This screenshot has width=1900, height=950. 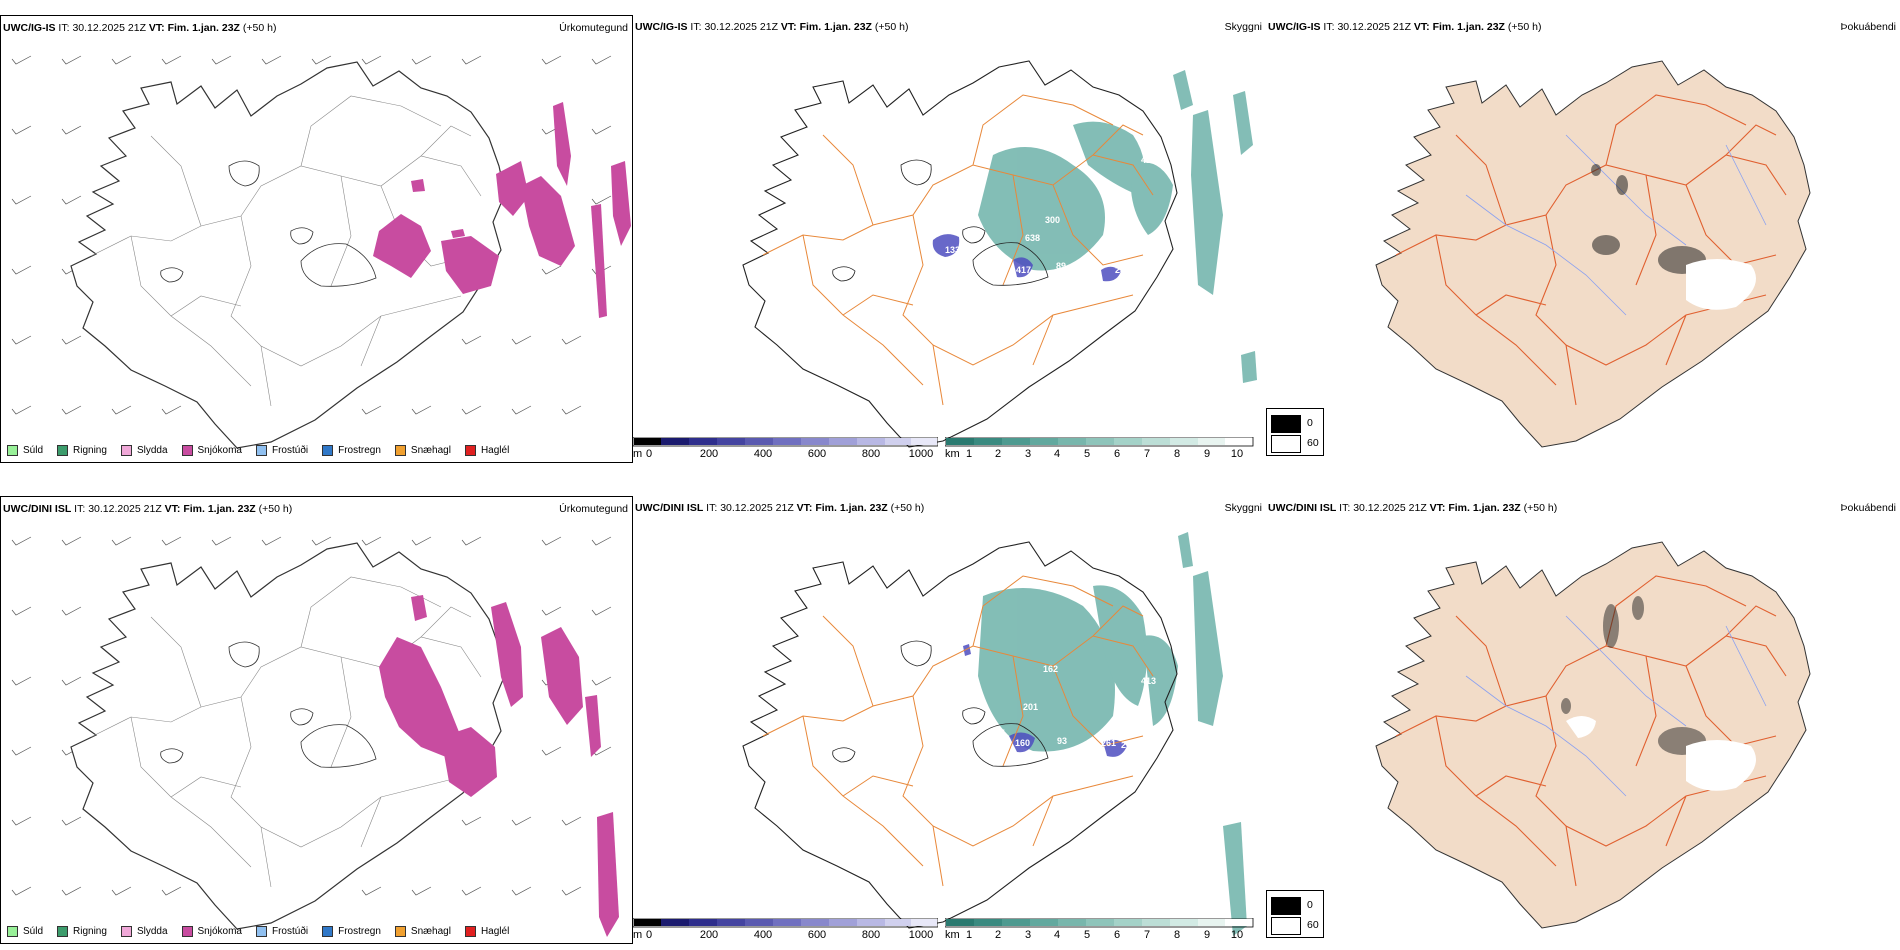 What do you see at coordinates (953, 250) in the screenshot?
I see `cloud-value-label: 133` at bounding box center [953, 250].